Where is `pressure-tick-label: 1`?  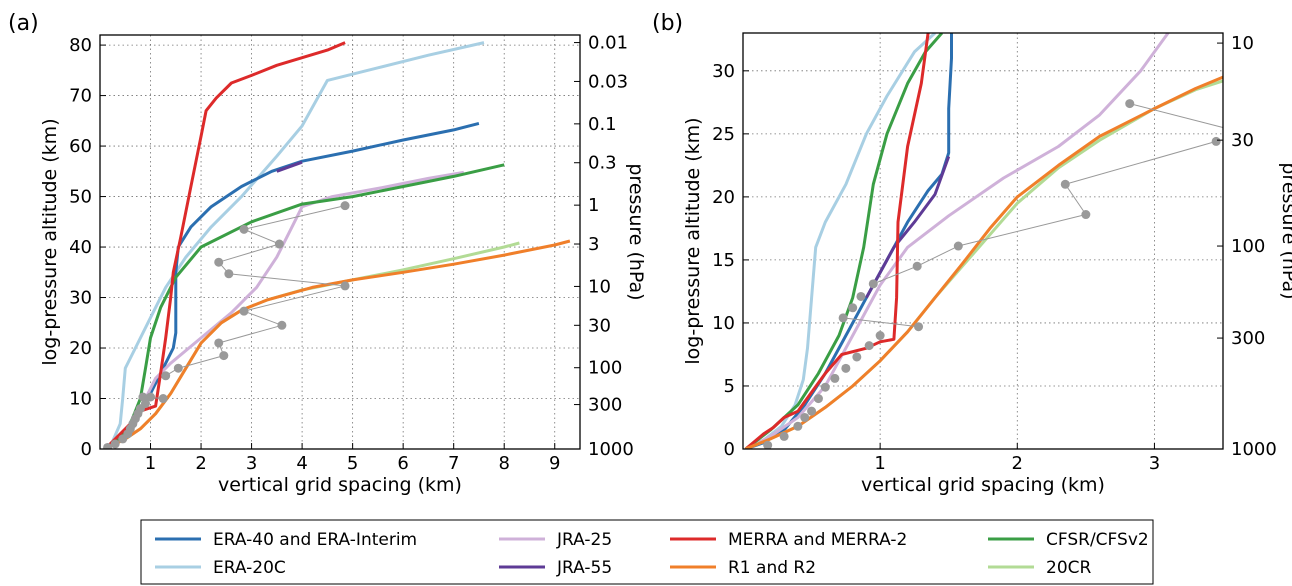
pressure-tick-label: 1 is located at coordinates (593, 205).